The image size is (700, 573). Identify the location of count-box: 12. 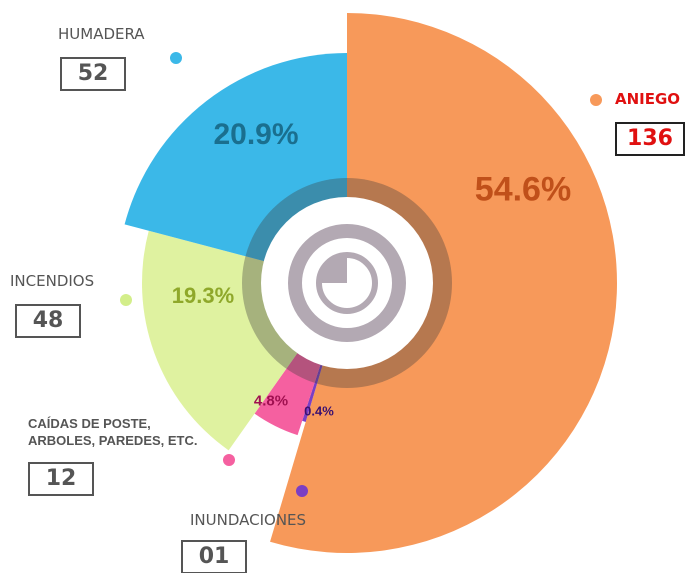
(61, 479).